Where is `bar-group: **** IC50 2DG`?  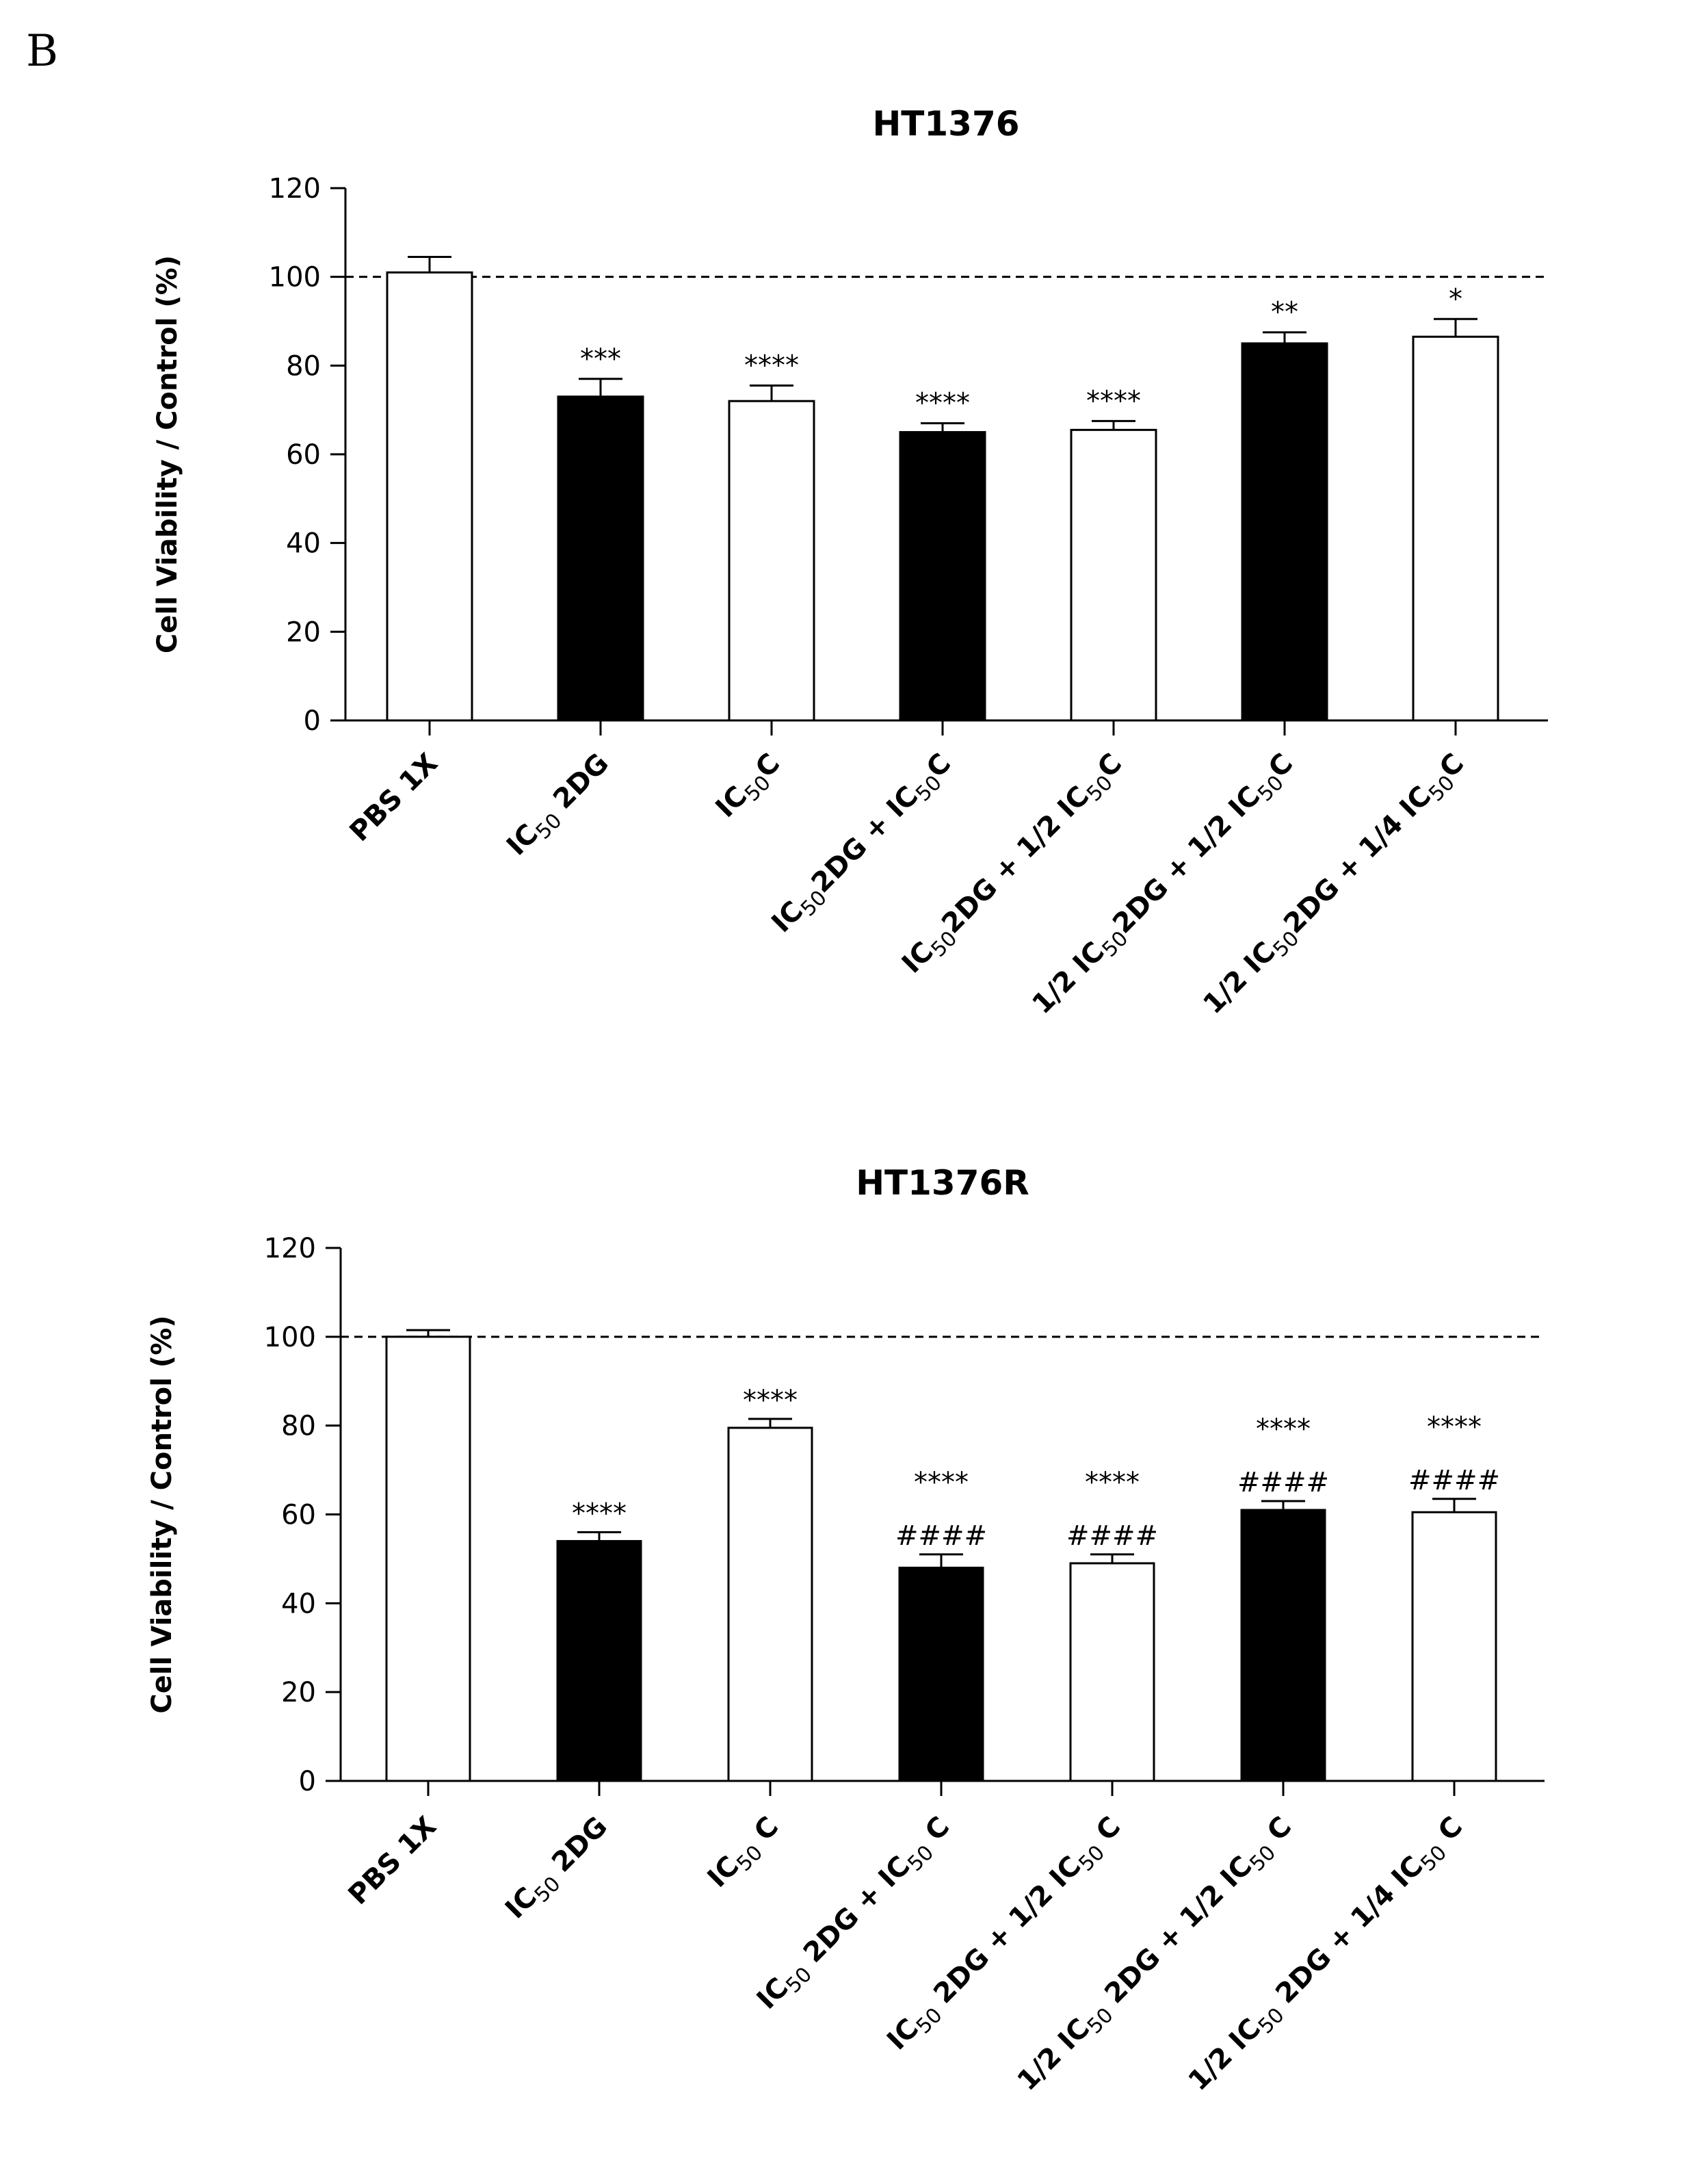
bar-group: **** IC50 2DG is located at coordinates (570, 1713).